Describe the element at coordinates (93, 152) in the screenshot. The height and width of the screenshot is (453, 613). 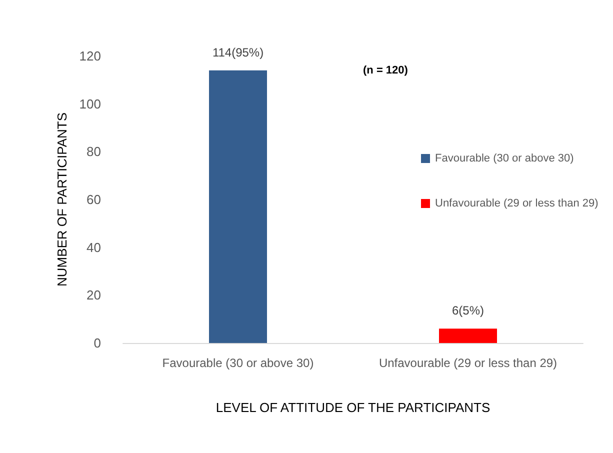
I see `y-tick-label: 80` at that location.